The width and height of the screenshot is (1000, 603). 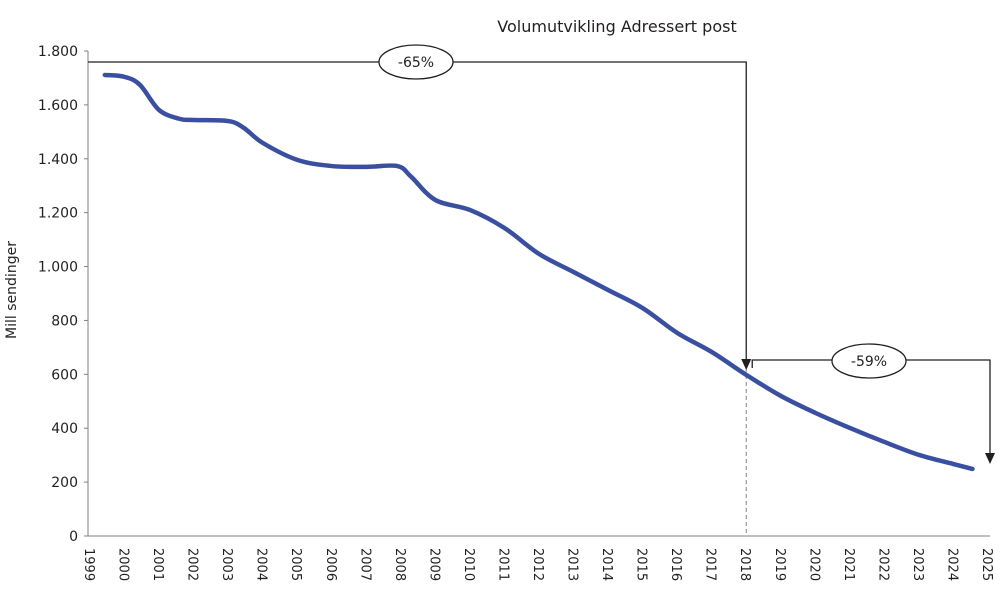 I want to click on x-tick-label: 2015, so click(x=641, y=564).